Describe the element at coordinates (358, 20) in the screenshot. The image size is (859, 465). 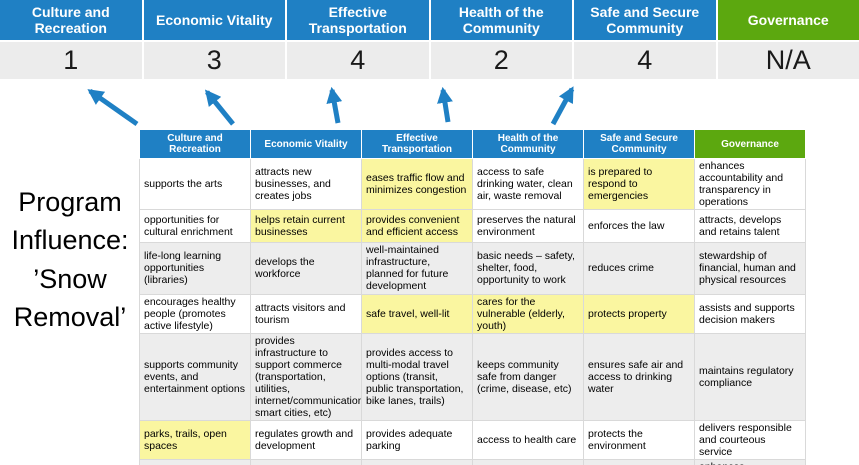
I see `summary-header-3: Effective Transportation` at that location.